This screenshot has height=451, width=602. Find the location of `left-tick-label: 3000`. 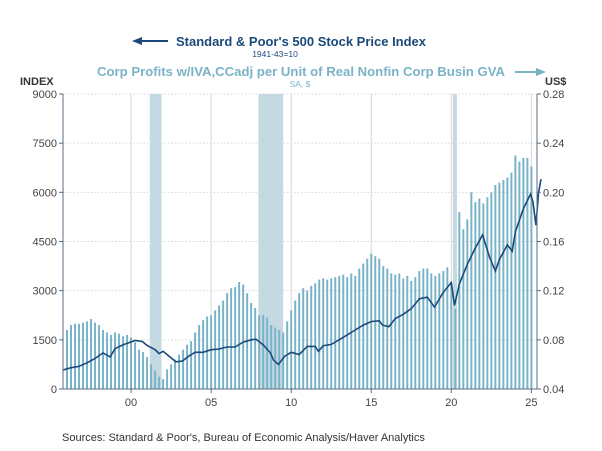

left-tick-label: 3000 is located at coordinates (45, 292).